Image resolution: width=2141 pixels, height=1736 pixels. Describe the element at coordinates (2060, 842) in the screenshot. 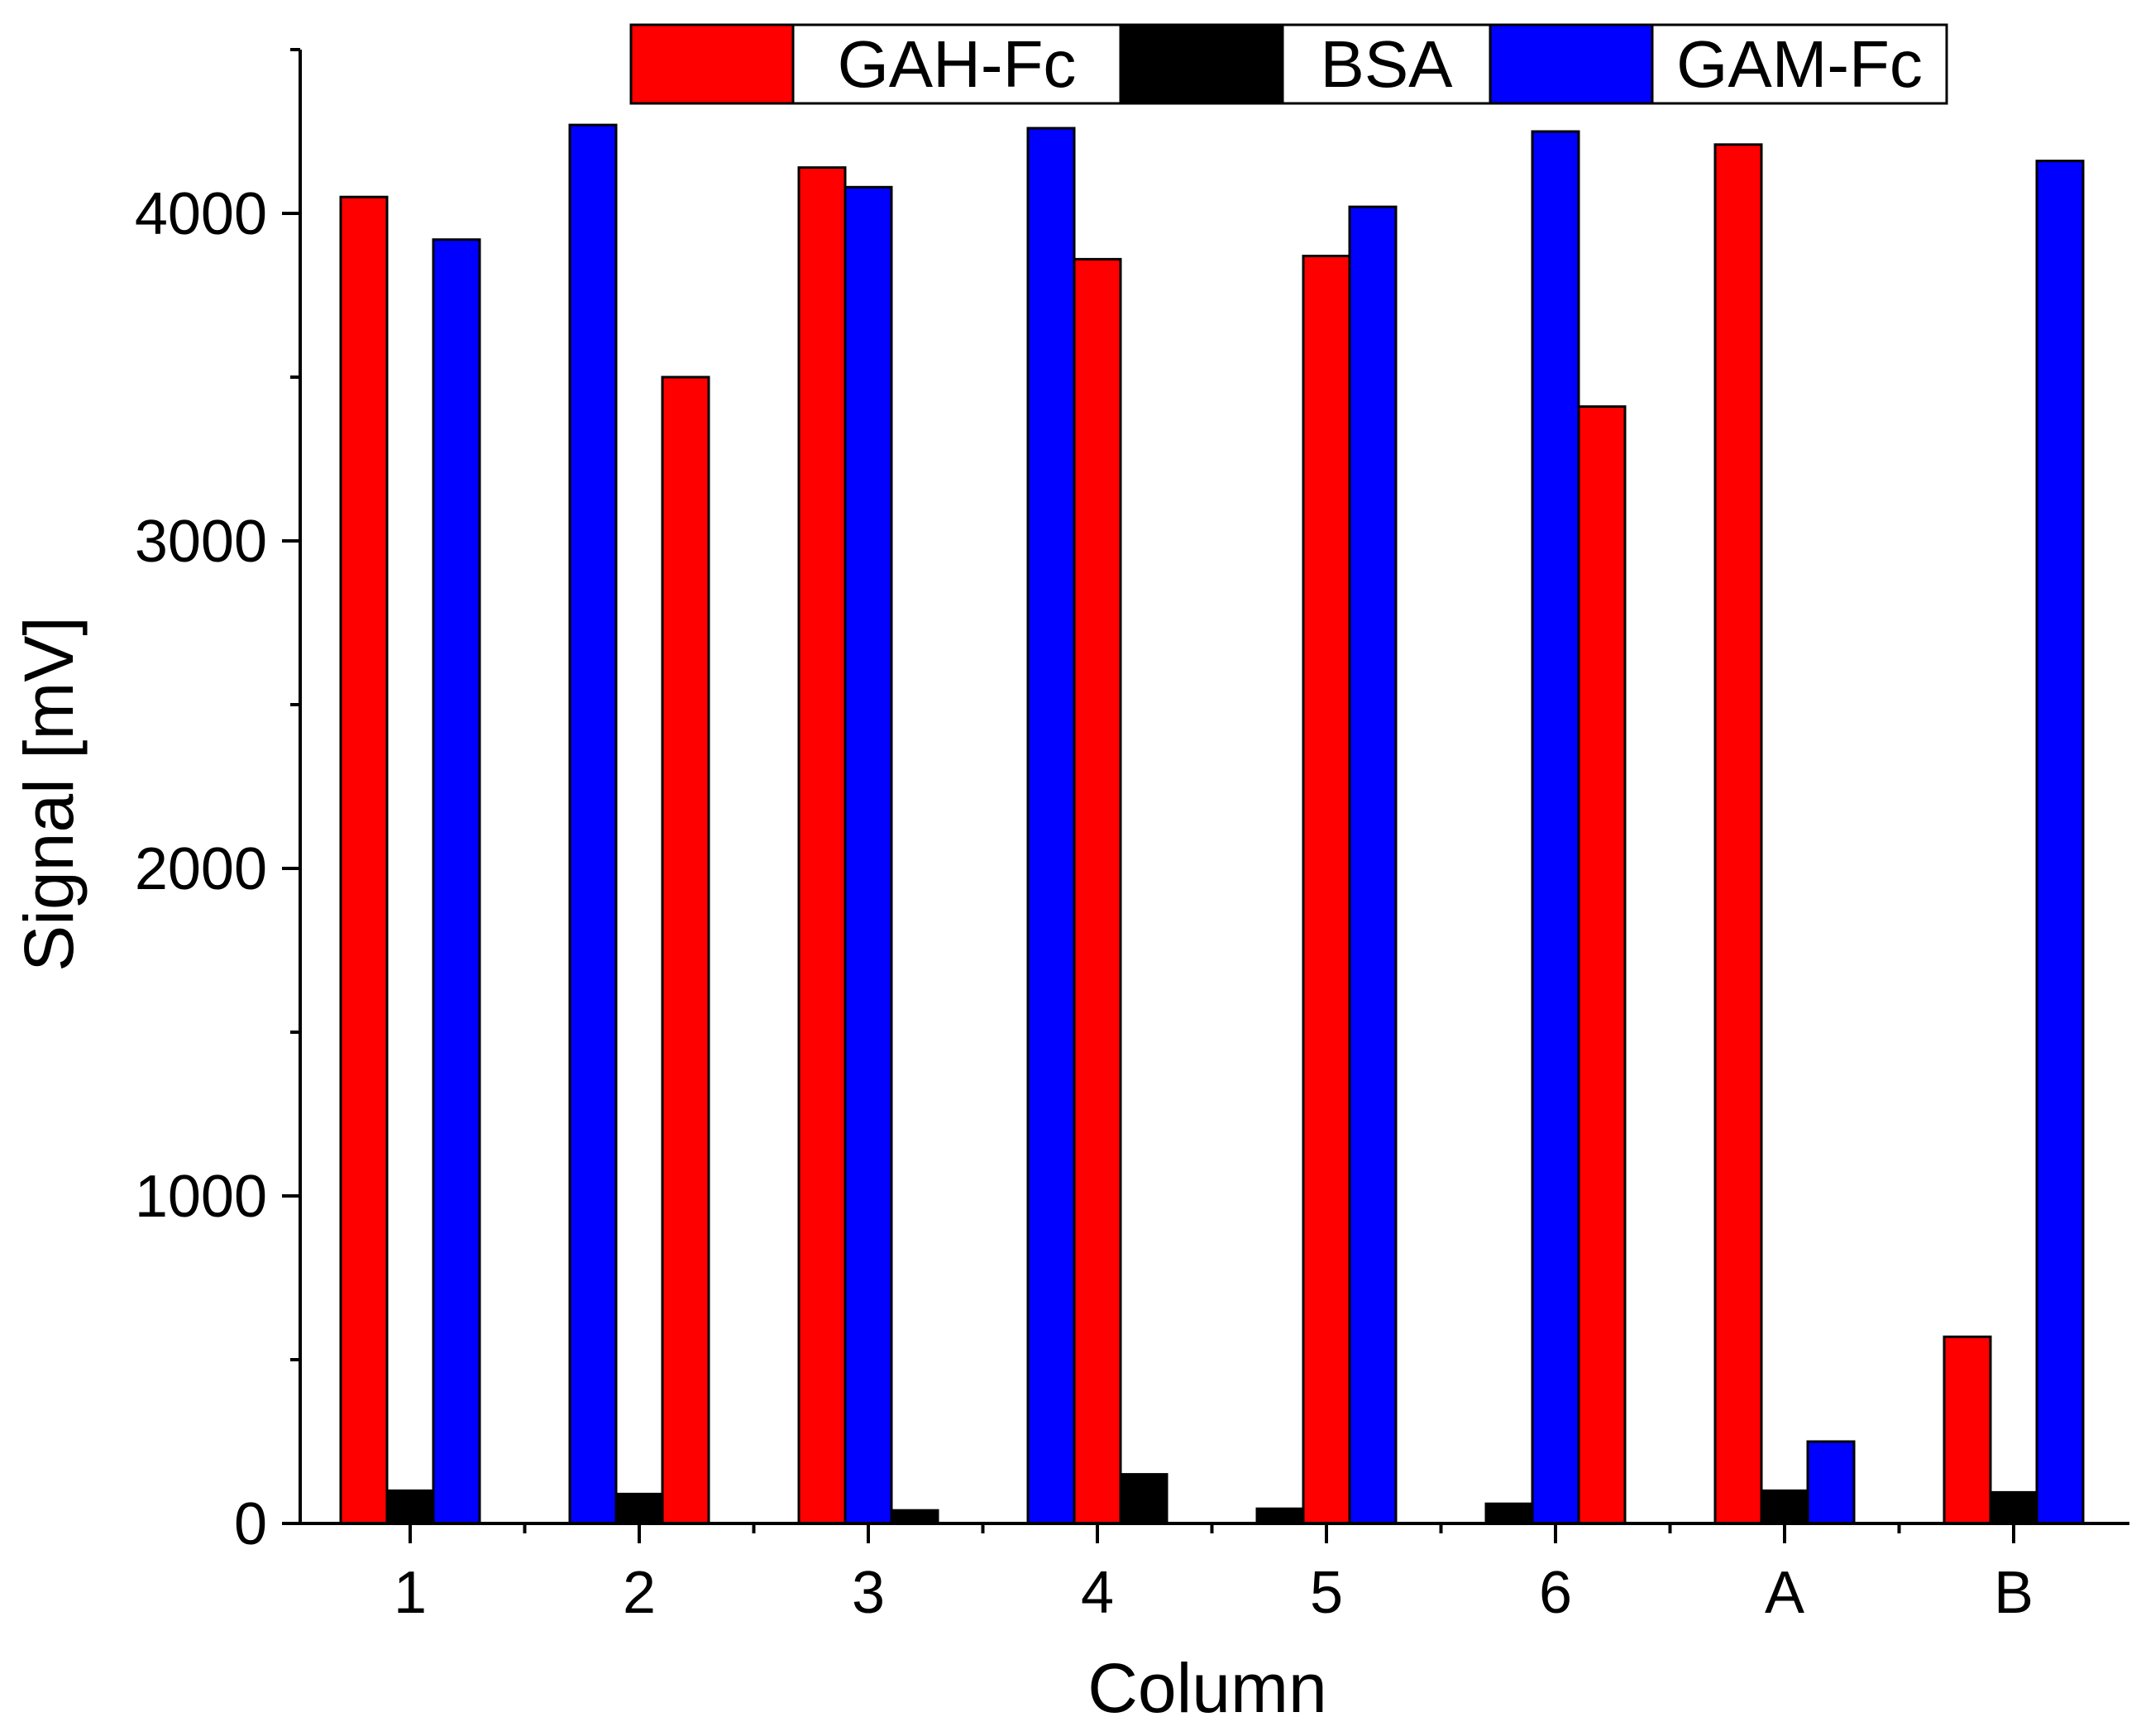

I see `bar-gam-fc-col-b` at that location.